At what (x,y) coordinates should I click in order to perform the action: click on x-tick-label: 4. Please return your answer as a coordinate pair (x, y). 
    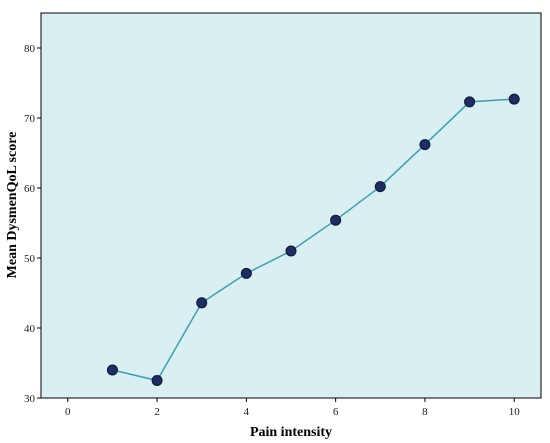
    Looking at the image, I should click on (247, 412).